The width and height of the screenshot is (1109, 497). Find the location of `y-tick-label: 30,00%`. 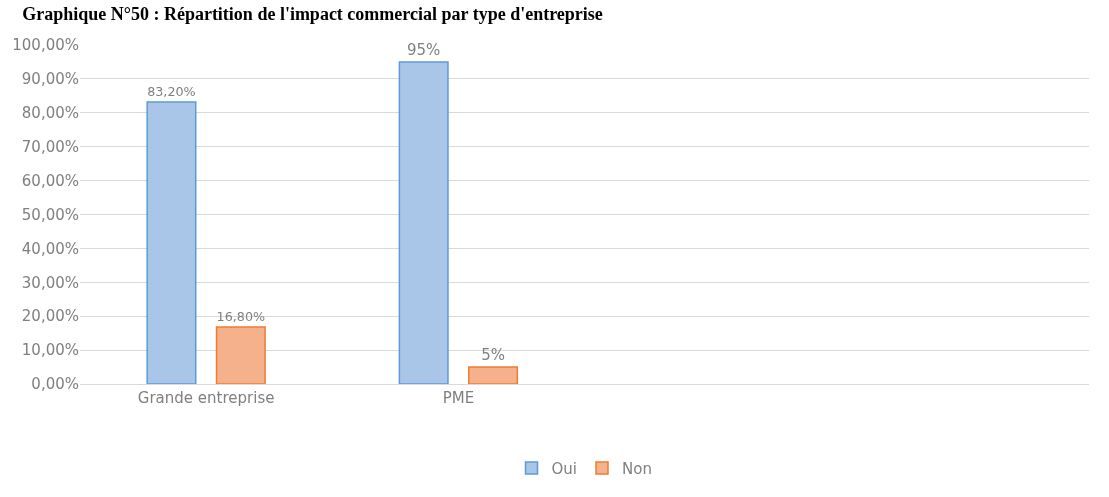

y-tick-label: 30,00% is located at coordinates (50, 282).